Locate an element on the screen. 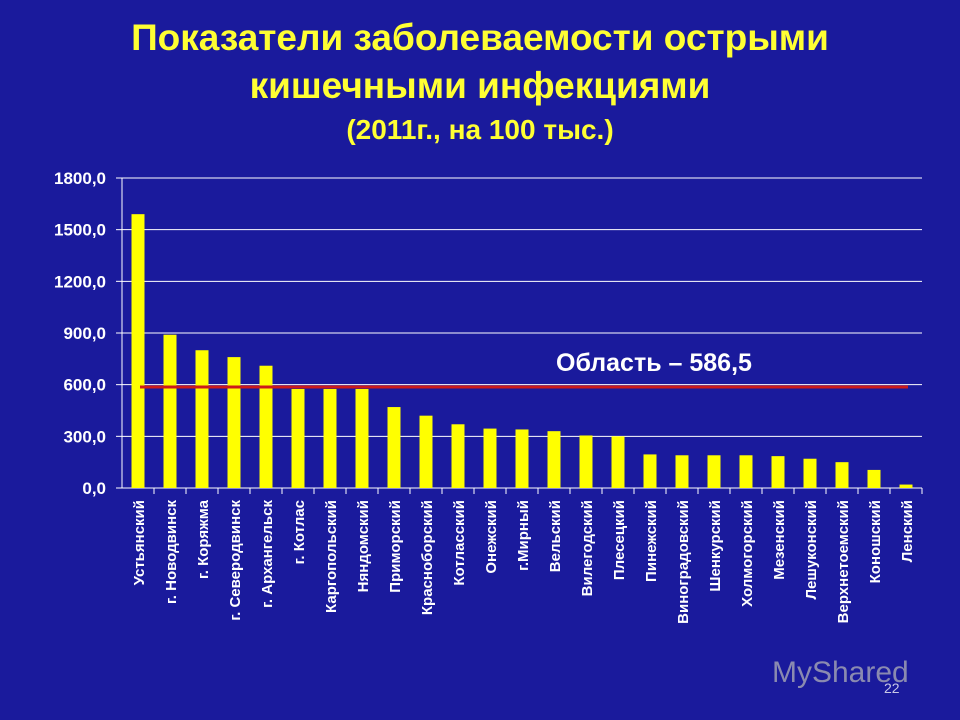 Image resolution: width=960 pixels, height=720 pixels. x-tick-label: Красноборский is located at coordinates (427, 557).